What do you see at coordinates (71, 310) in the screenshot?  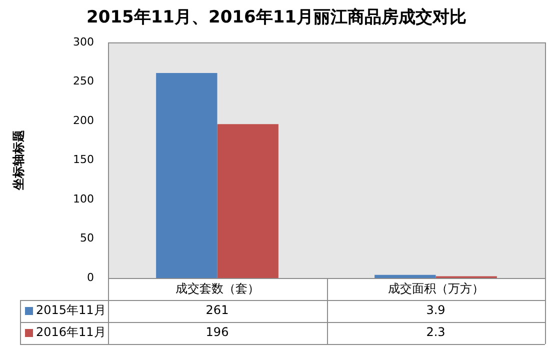 I see `legend-label: 2015年11月` at bounding box center [71, 310].